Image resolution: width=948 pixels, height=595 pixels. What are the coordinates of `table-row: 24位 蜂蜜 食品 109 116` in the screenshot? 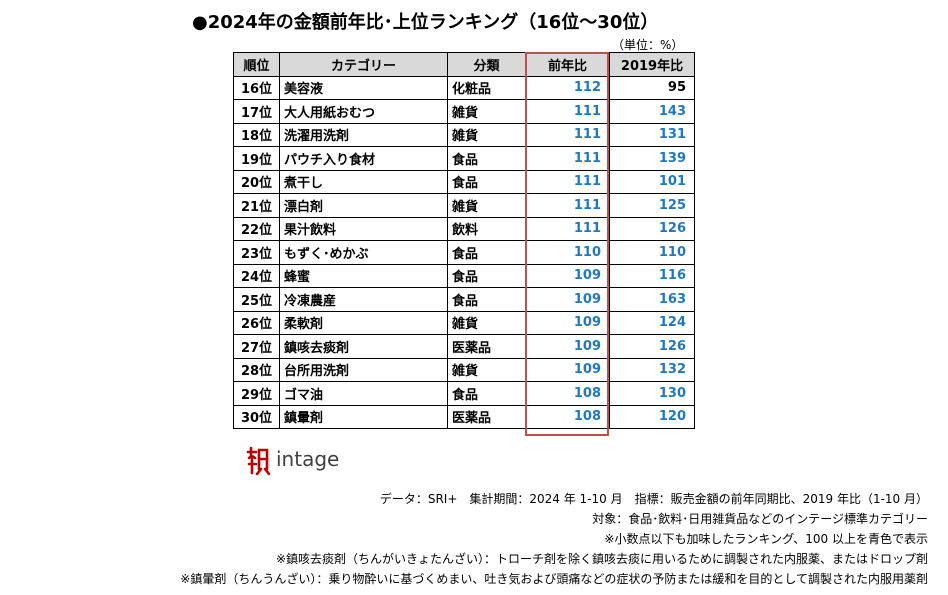 It's located at (464, 275).